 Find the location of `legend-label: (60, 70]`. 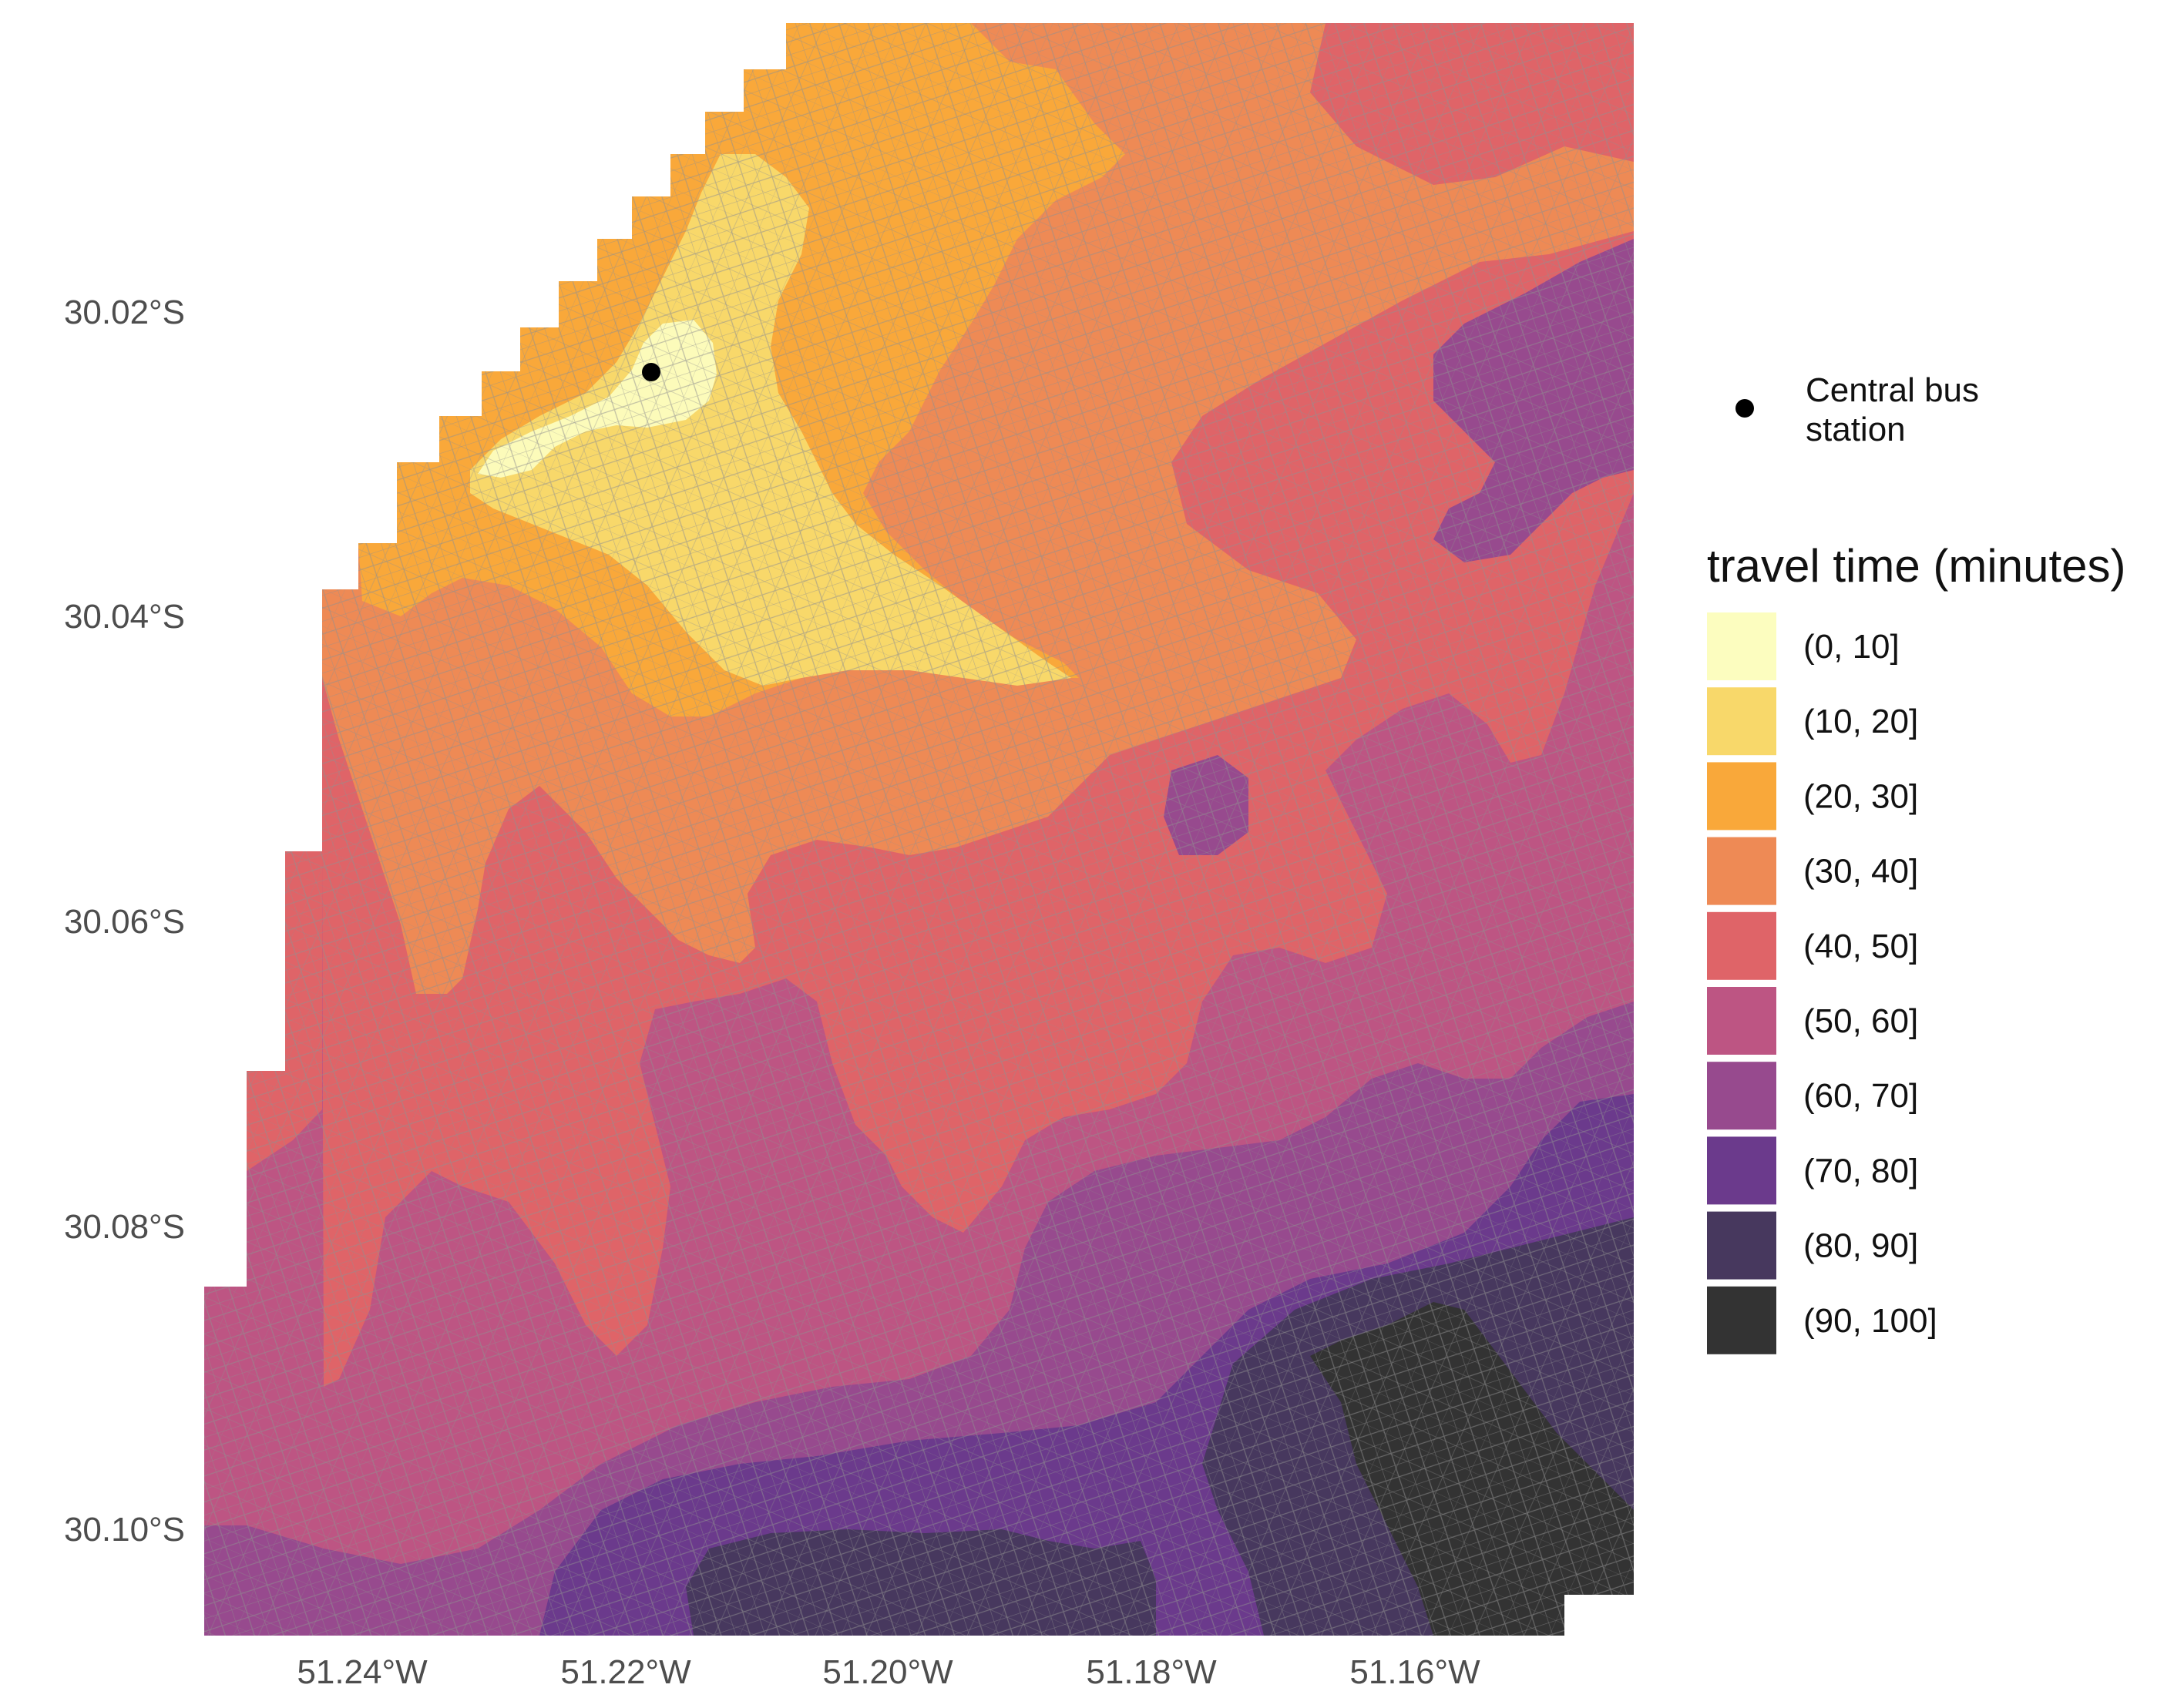

legend-label: (60, 70] is located at coordinates (1860, 1096).